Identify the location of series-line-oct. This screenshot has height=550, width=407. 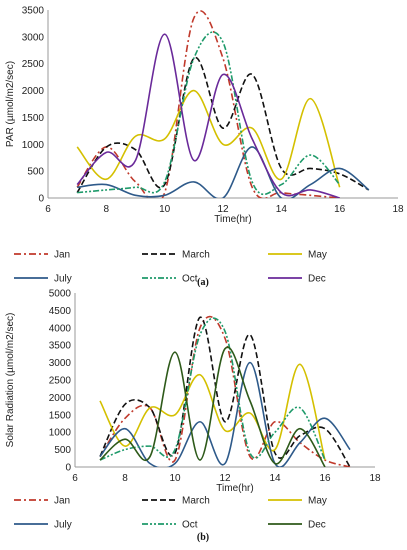
(212, 389).